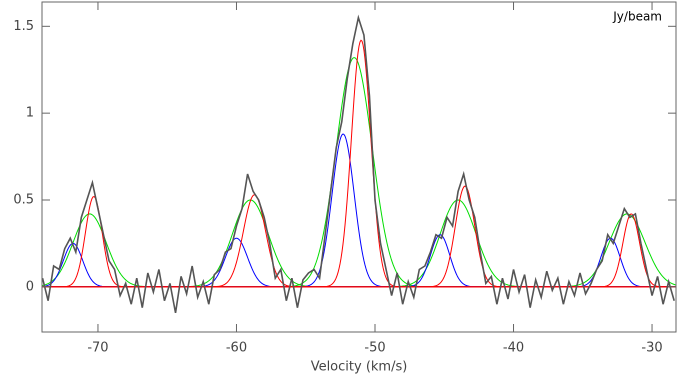  I want to click on x-tick-label: -30, so click(651, 348).